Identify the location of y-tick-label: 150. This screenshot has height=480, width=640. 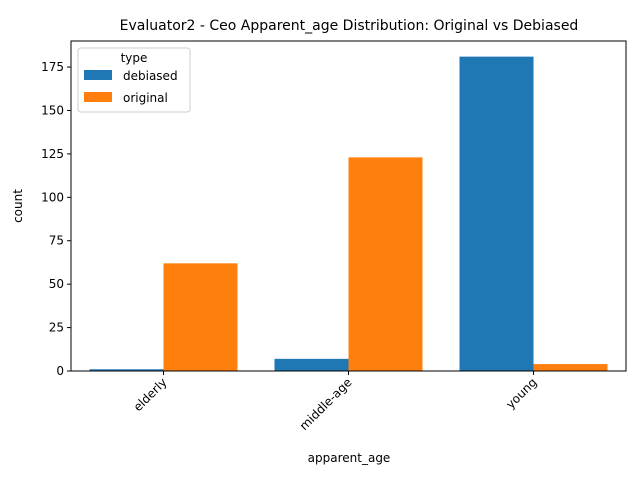
(52, 110).